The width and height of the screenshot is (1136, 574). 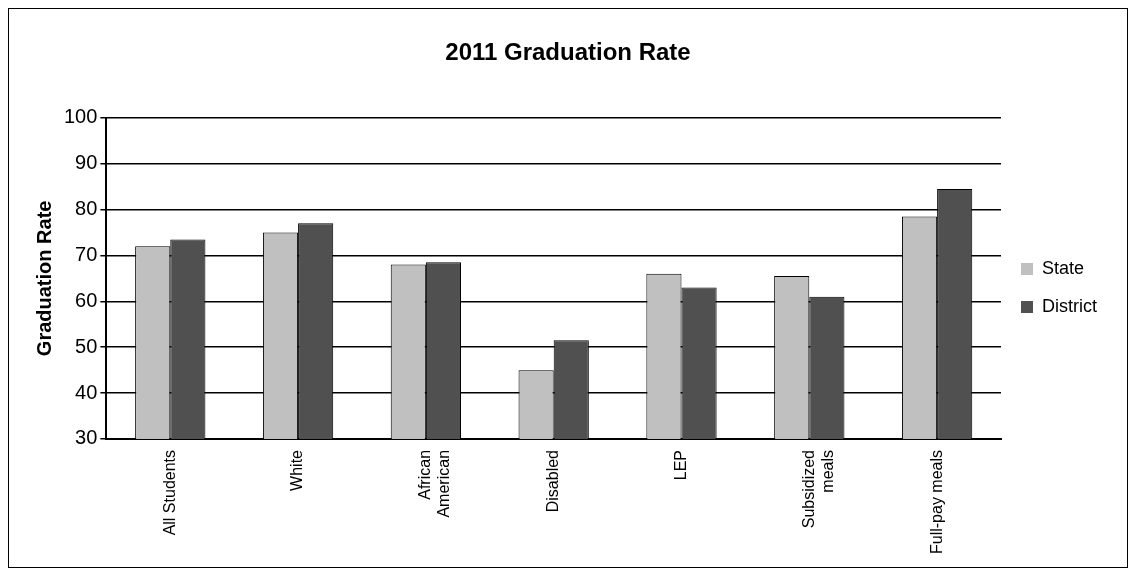 I want to click on x-tick-label: Subsidized meals, so click(x=817, y=489).